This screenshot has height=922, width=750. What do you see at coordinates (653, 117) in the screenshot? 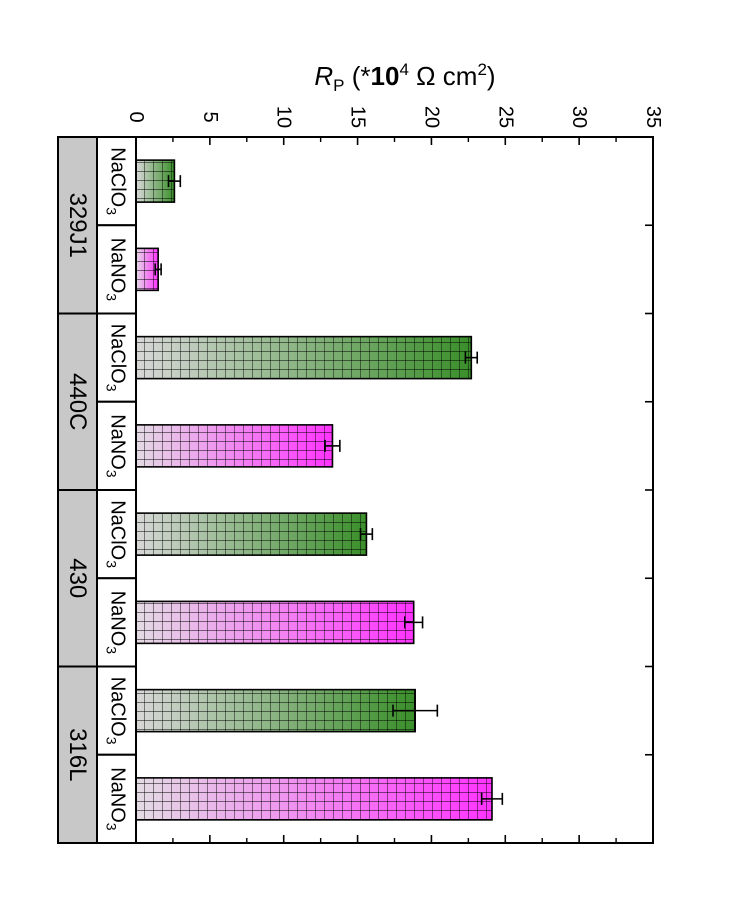
I see `tick-label: 35` at bounding box center [653, 117].